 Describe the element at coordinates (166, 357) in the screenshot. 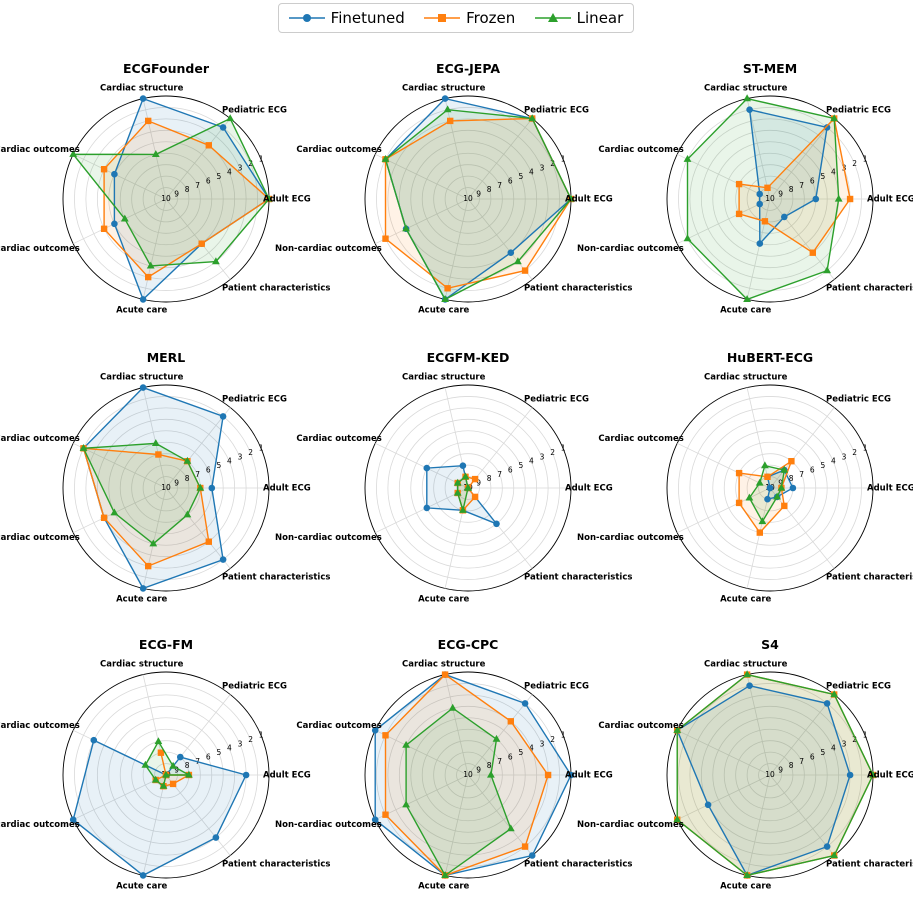

I see `chart-title: MERL` at that location.